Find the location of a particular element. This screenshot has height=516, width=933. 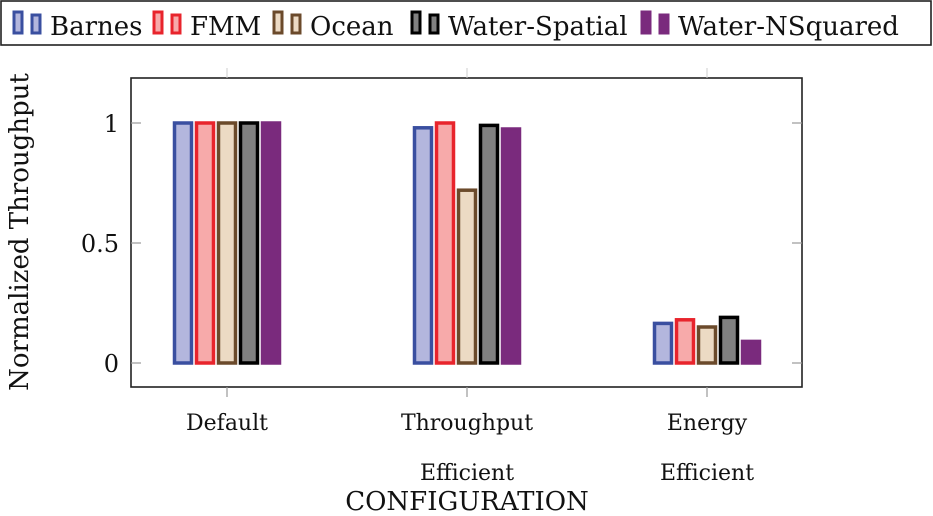

legend-label: FMM is located at coordinates (225, 27).